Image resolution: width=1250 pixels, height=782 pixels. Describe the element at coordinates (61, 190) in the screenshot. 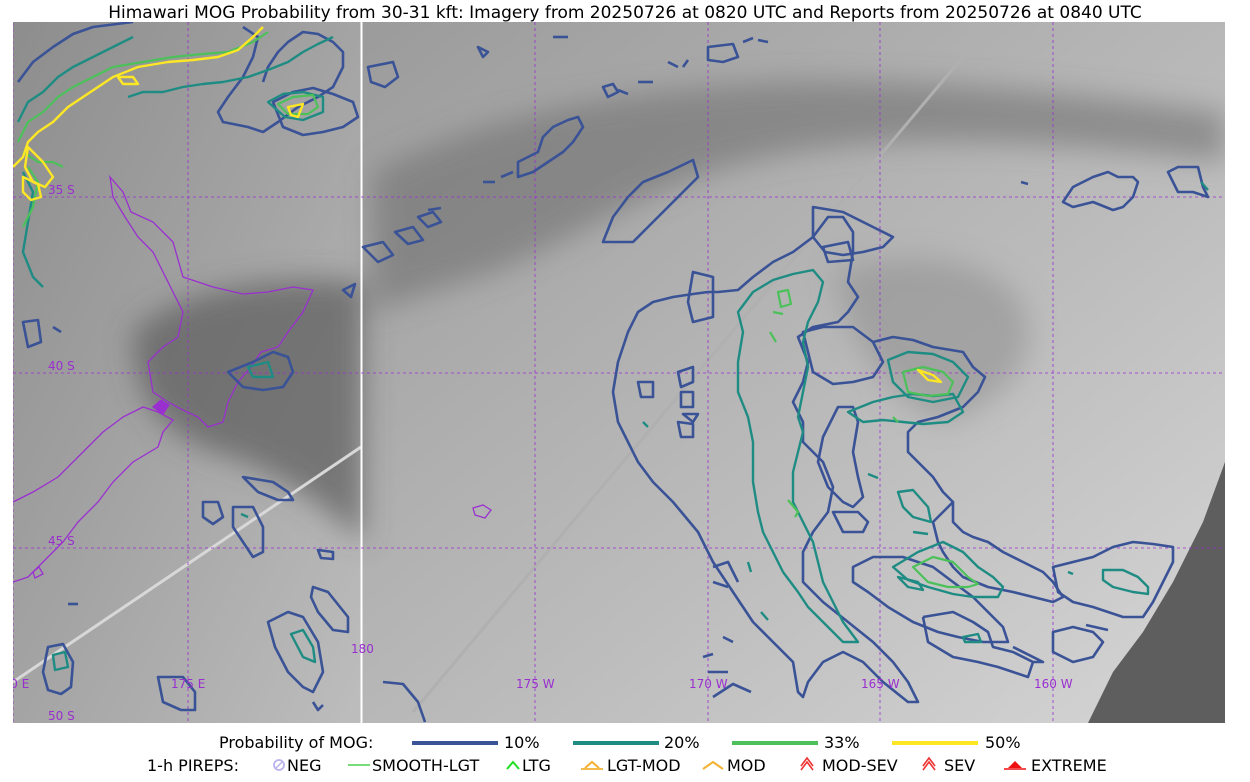

I see `lat-label-35s: 35 S` at that location.